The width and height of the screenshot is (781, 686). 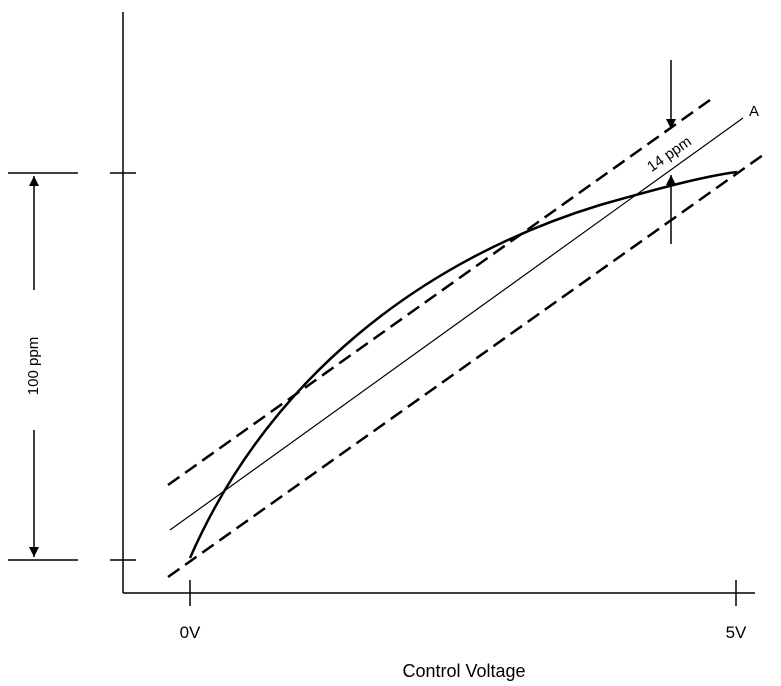 What do you see at coordinates (33, 366) in the screenshot?
I see `span-label: 100 ppm` at bounding box center [33, 366].